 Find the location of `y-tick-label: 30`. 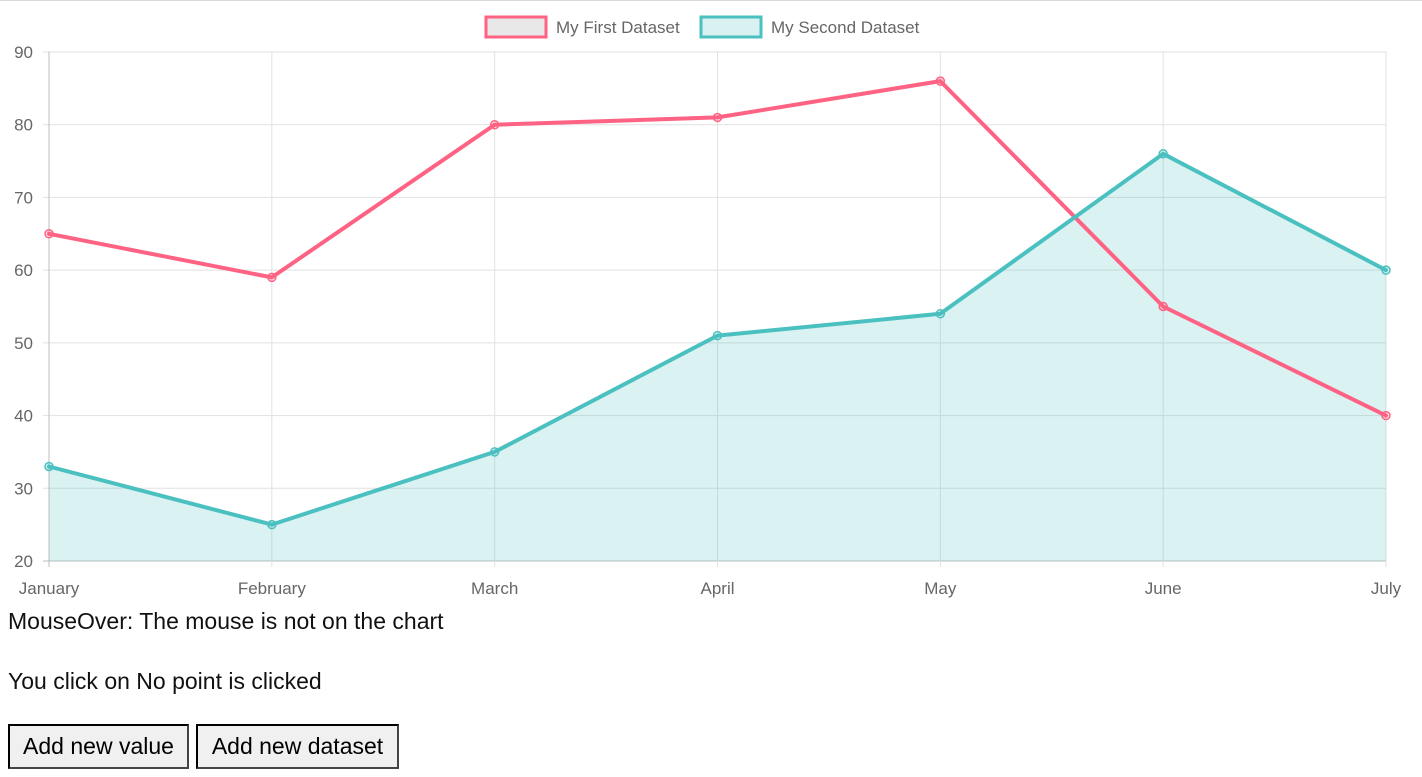

y-tick-label: 30 is located at coordinates (23, 488).